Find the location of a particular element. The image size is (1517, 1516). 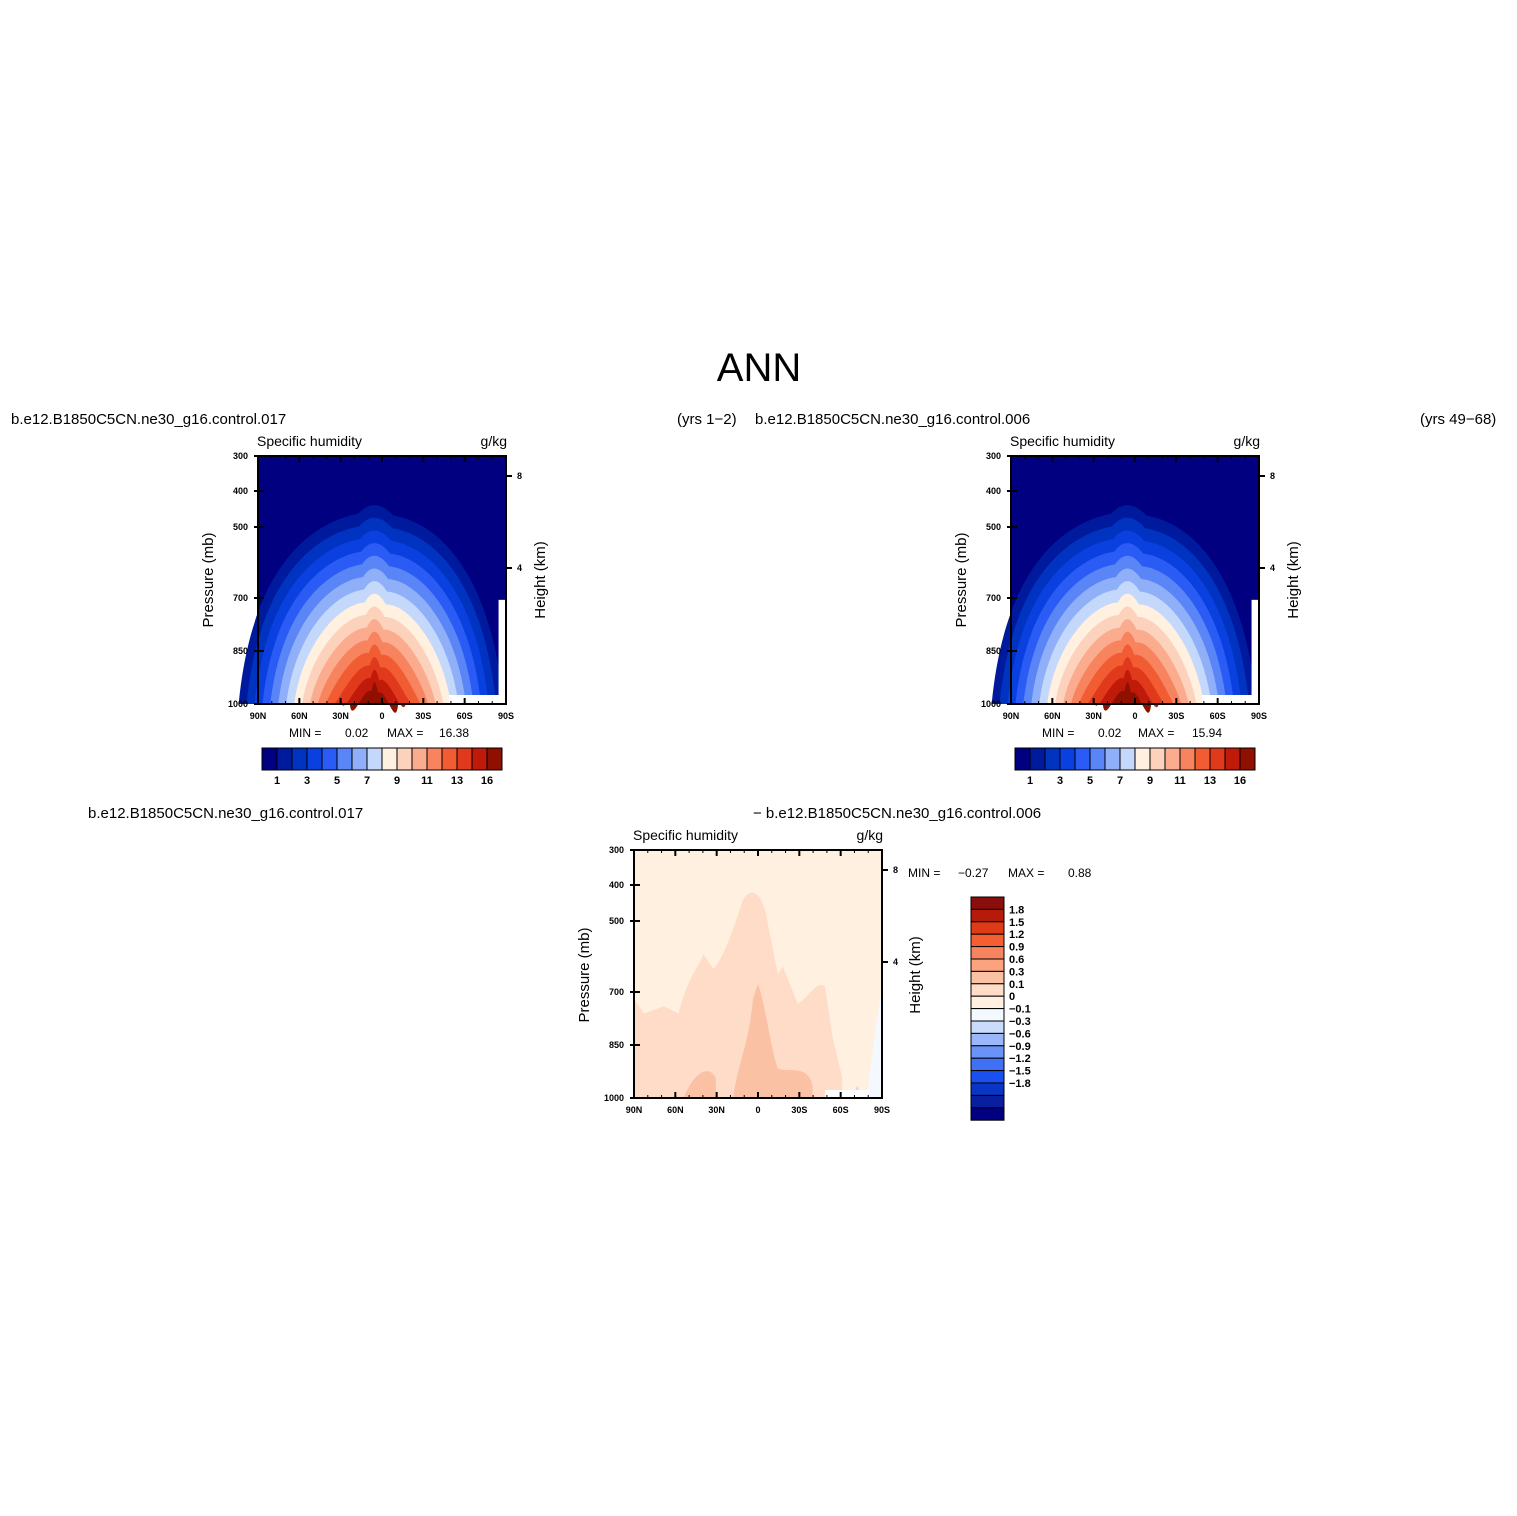

colorbar-label: 1.2 is located at coordinates (1016, 935).